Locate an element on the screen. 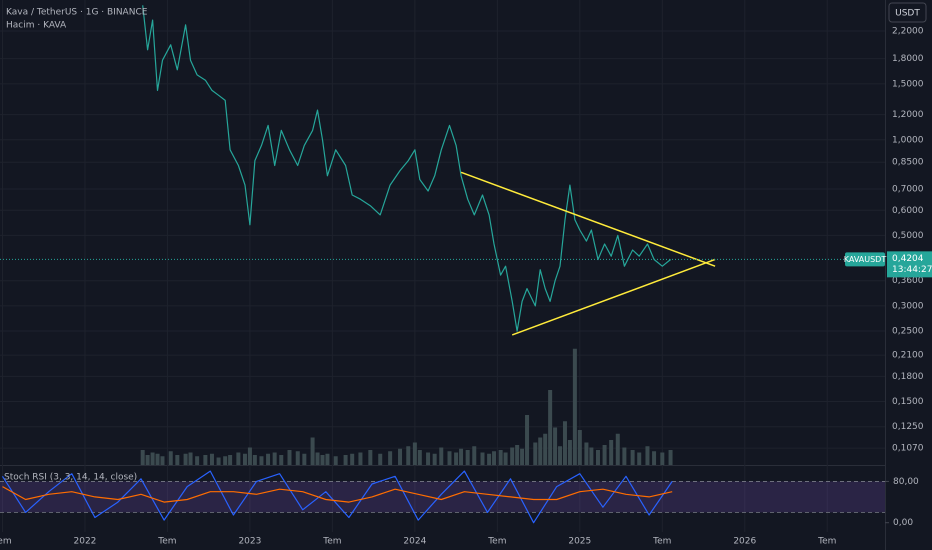  currency-button is located at coordinates (907, 12).